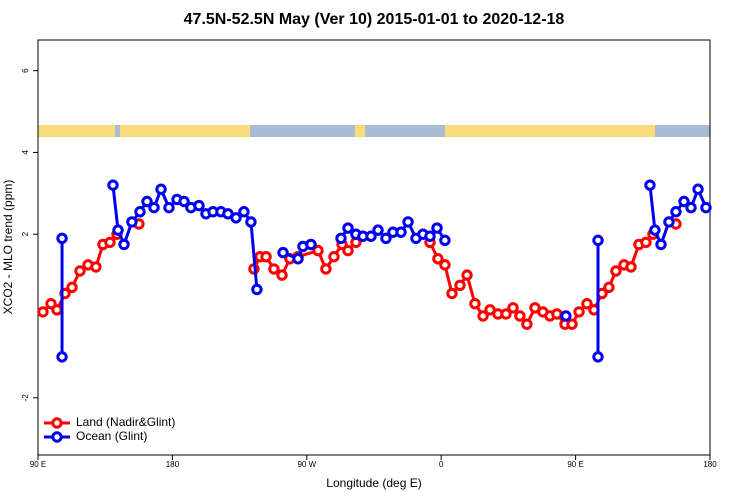 This screenshot has width=750, height=500. What do you see at coordinates (25, 152) in the screenshot?
I see `y-tick-label: 4` at bounding box center [25, 152].